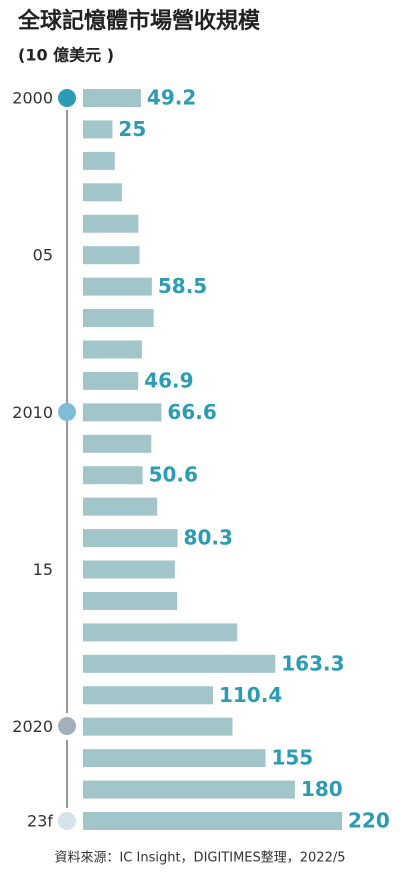 This screenshot has height=887, width=400. What do you see at coordinates (32, 412) in the screenshot?
I see `y-tick-label: 2010` at bounding box center [32, 412].